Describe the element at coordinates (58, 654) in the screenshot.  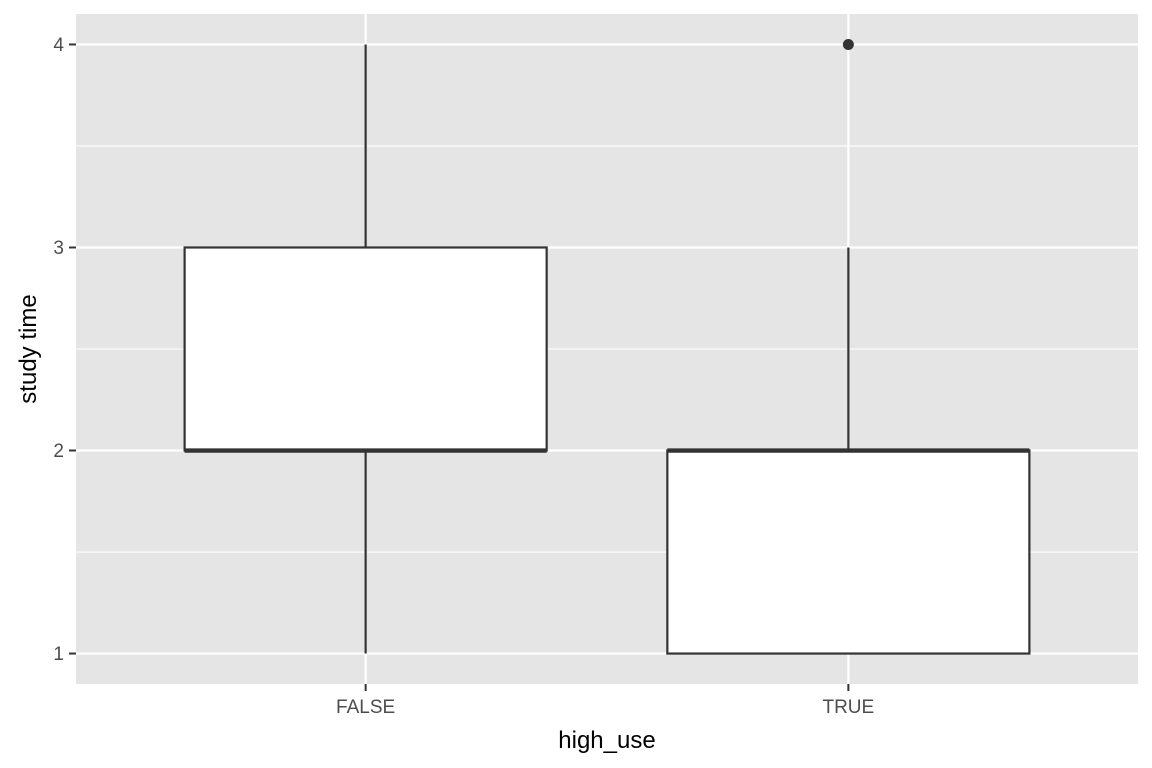
I see `y-tick-label: 1` at that location.